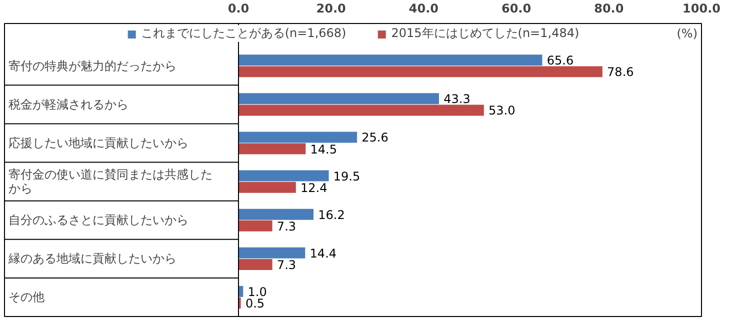 The width and height of the screenshot is (746, 320). What do you see at coordinates (257, 291) in the screenshot?
I see `data-label: 1.0` at bounding box center [257, 291].